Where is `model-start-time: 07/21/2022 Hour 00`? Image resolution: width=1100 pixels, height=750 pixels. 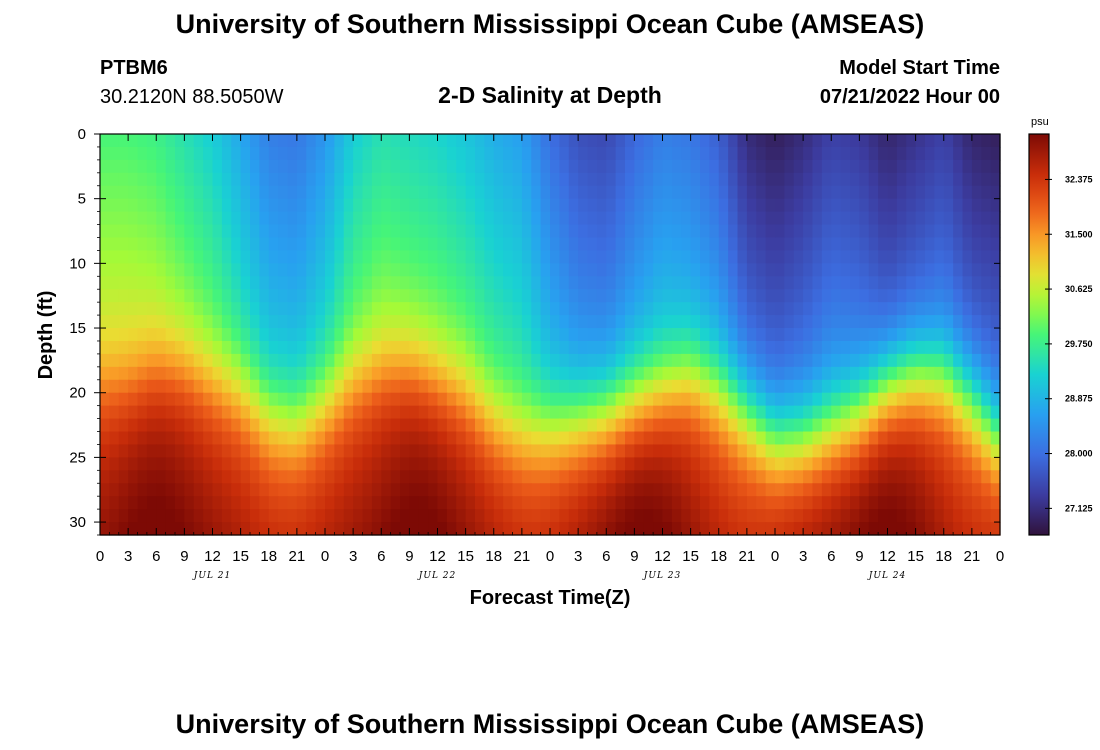
model-start-time: 07/21/2022 Hour 00 is located at coordinates (909, 97).